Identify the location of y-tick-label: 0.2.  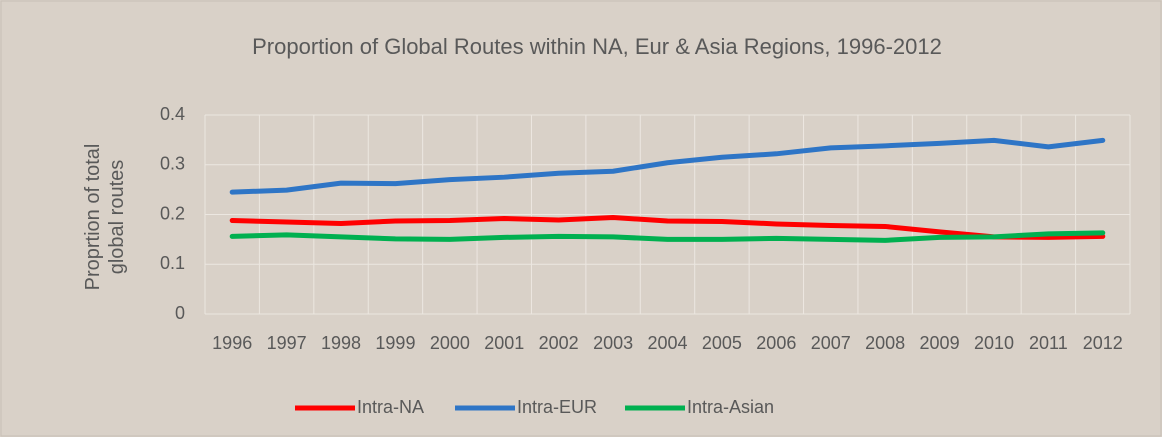
(172, 213).